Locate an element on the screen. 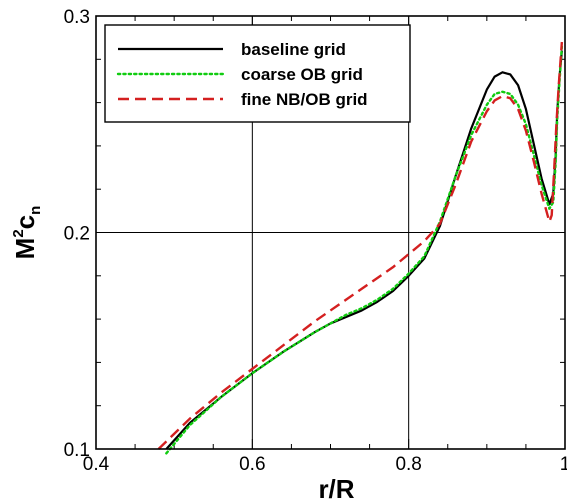 This screenshot has height=503, width=567. x-tick-label: 0.4 is located at coordinates (96, 464).